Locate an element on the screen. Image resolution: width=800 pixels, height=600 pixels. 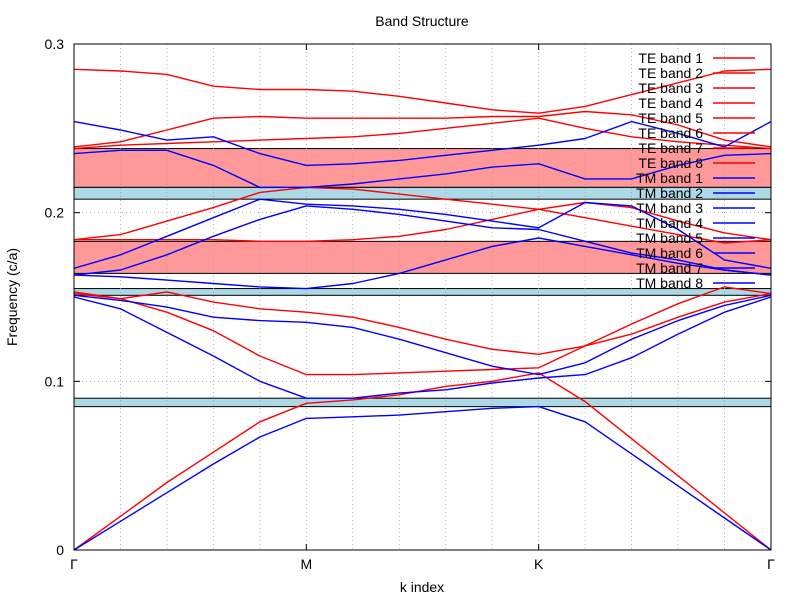
legend-item: TE band 6 is located at coordinates (696, 133).